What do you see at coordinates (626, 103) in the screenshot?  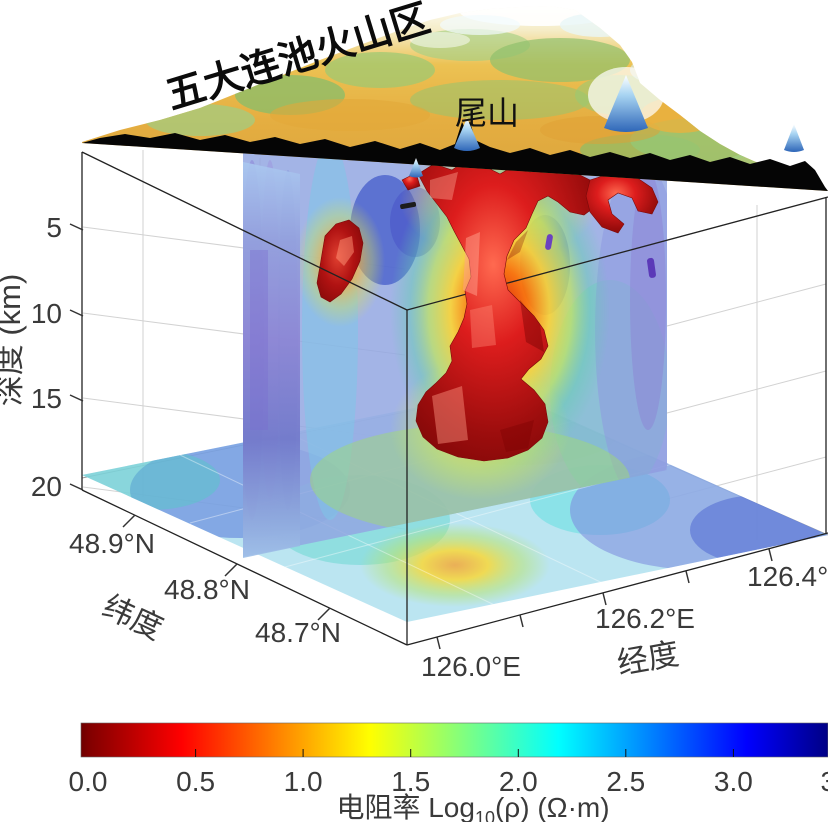 I see `volcano-cone-large` at bounding box center [626, 103].